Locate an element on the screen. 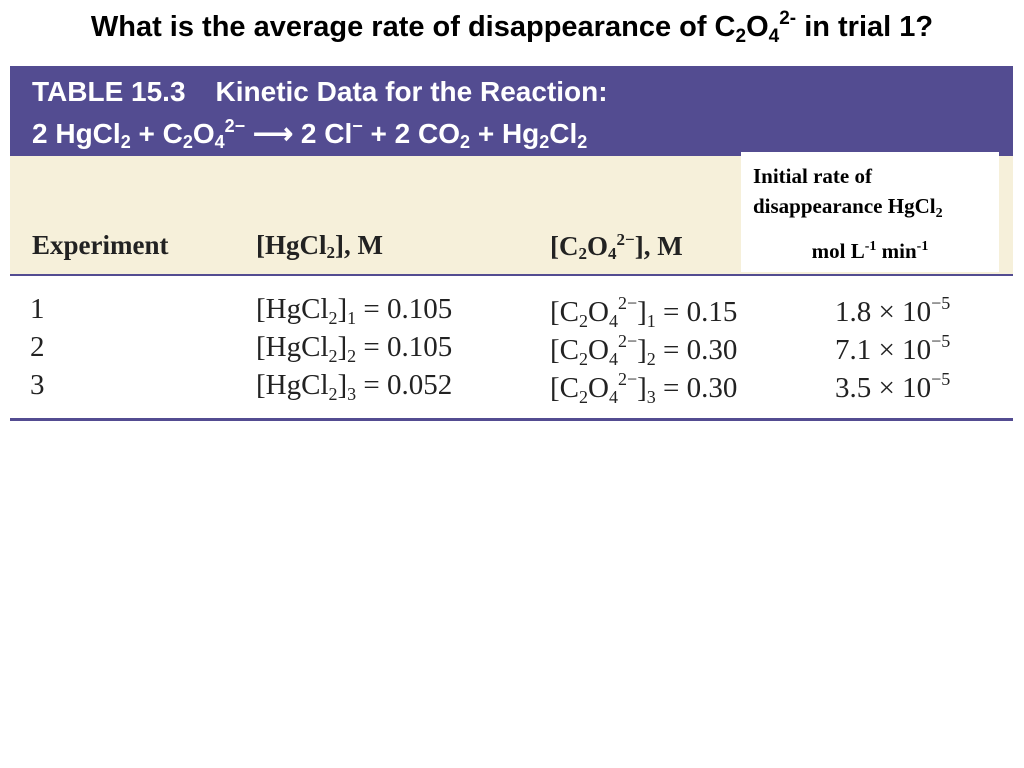 The width and height of the screenshot is (1024, 768). cell-rate: 3.5 × 10⁻⁵ is located at coordinates (893, 386).